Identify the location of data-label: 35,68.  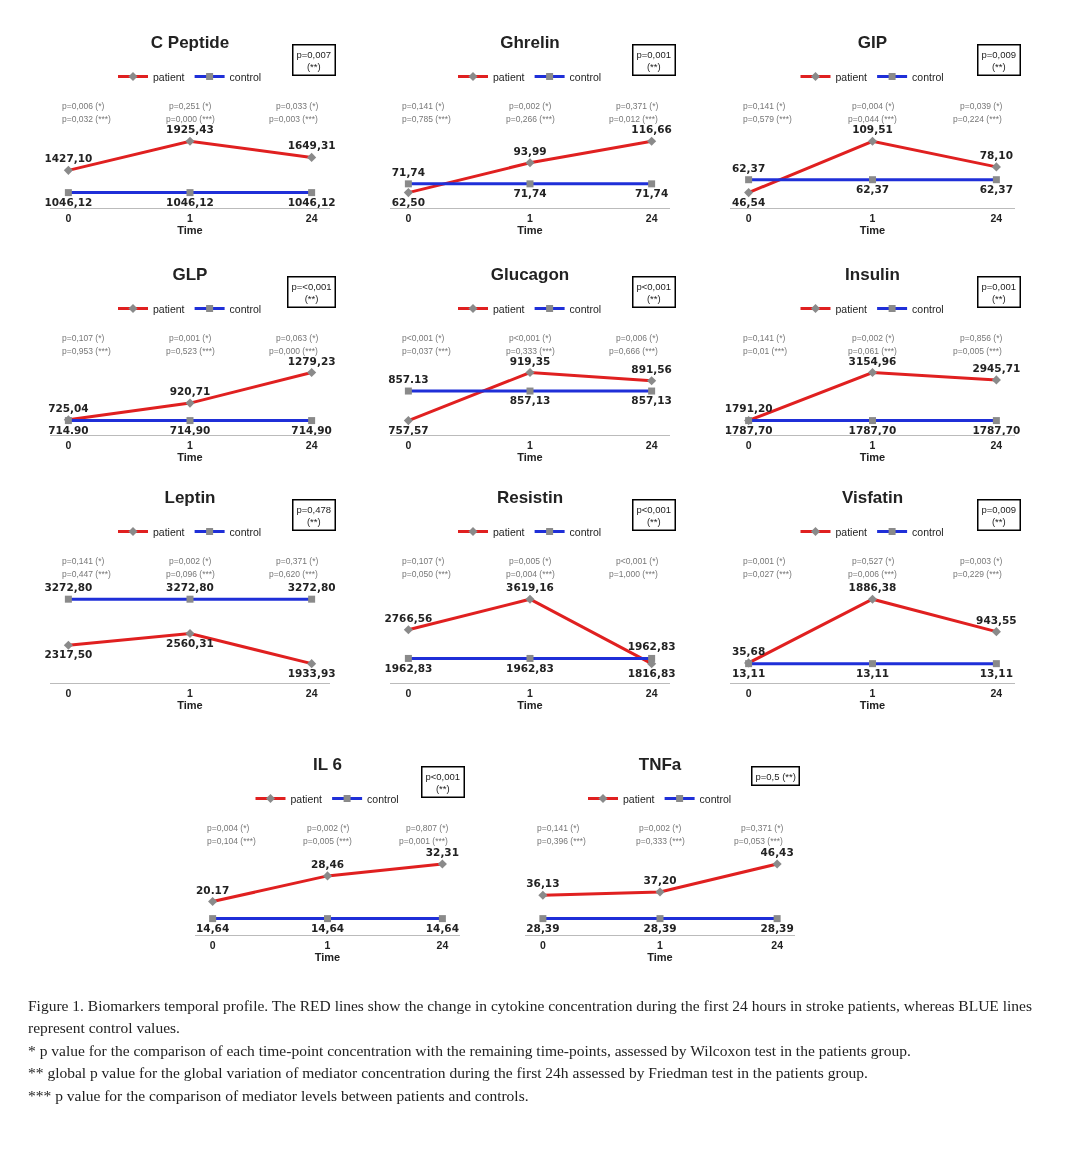
(749, 650).